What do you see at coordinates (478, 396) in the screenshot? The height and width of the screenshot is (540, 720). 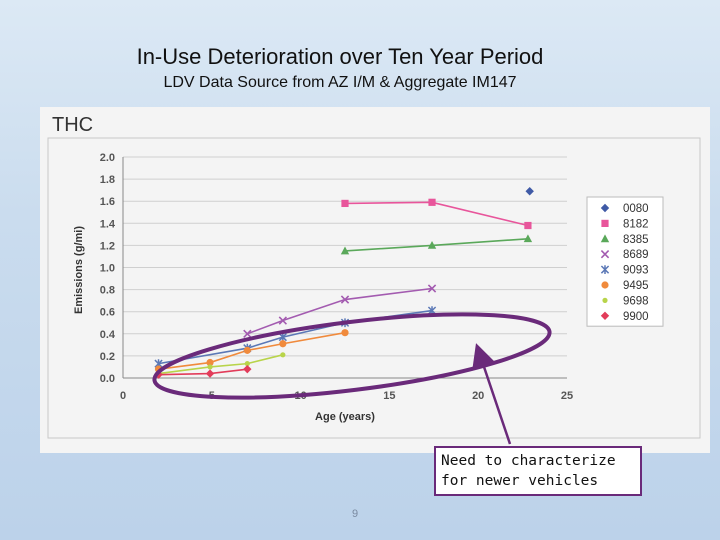 I see `x-tick-label: 20` at bounding box center [478, 396].